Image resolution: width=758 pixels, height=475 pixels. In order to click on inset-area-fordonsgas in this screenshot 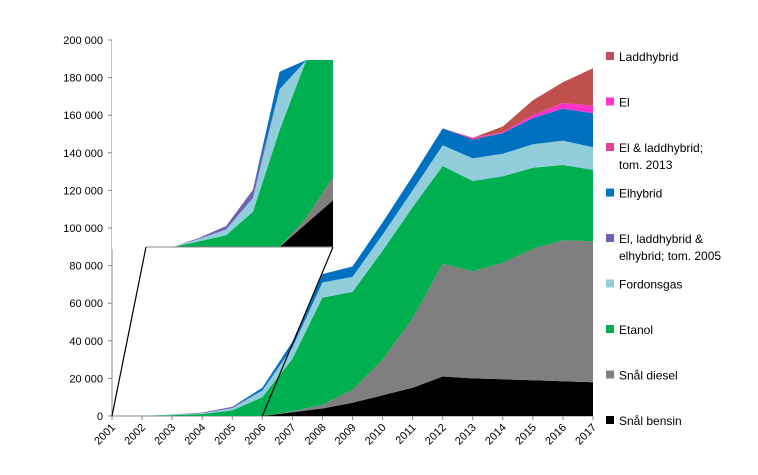, I will do `click(239, 153)`.